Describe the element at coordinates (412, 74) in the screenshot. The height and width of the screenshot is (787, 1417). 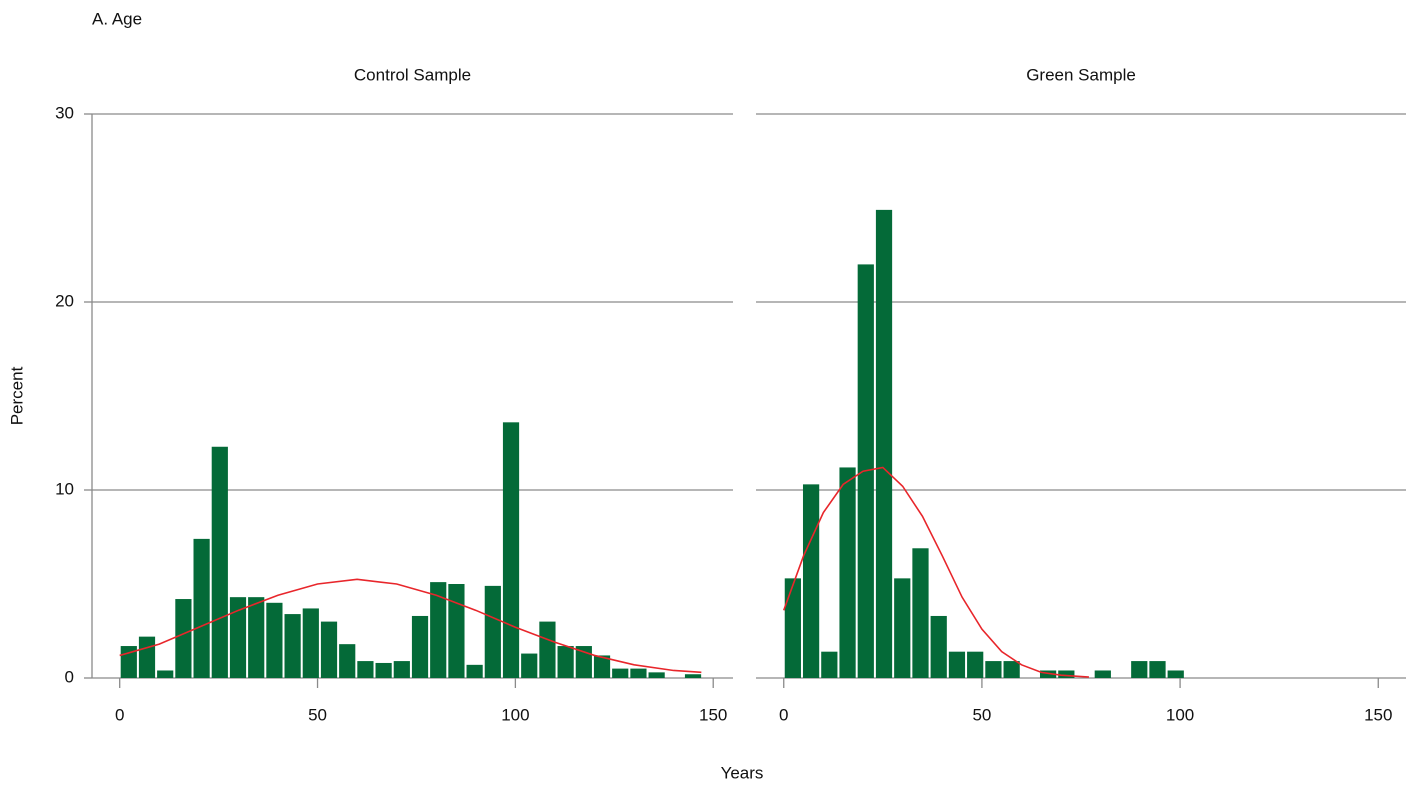
I see `panel-title: Control Sample` at that location.